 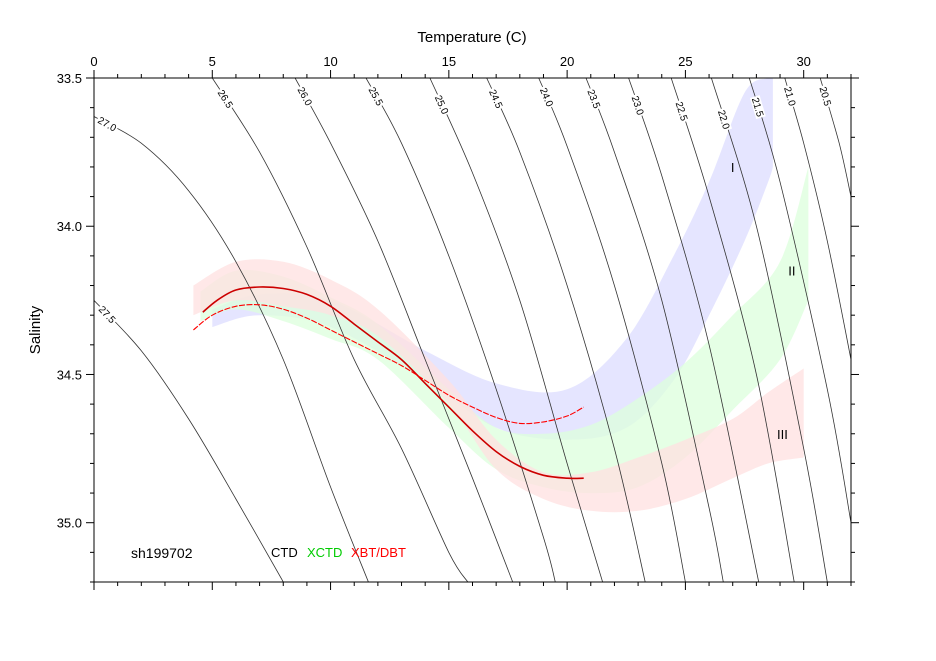 What do you see at coordinates (803, 61) in the screenshot?
I see `x-tick-label: 30` at bounding box center [803, 61].